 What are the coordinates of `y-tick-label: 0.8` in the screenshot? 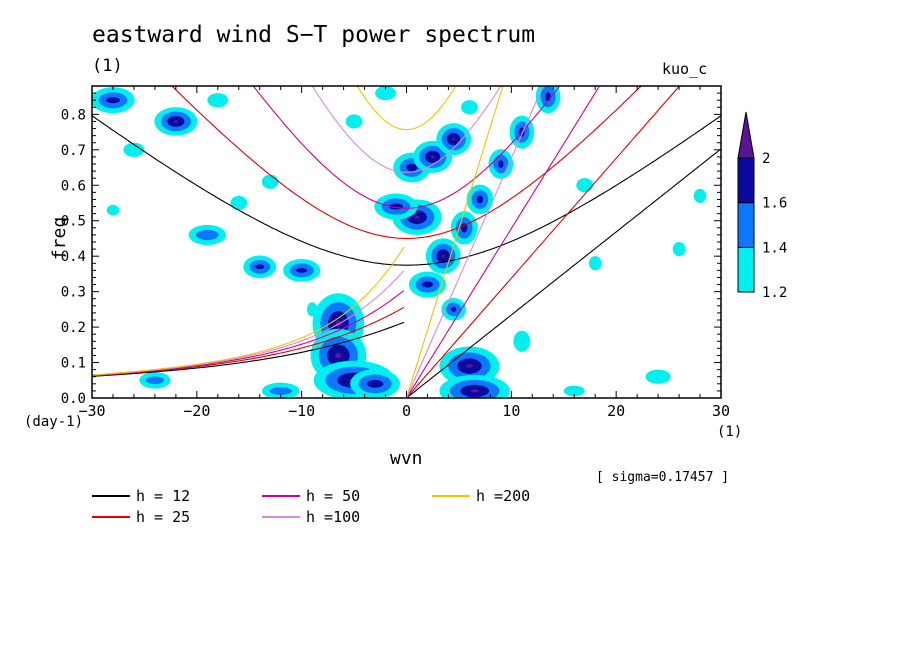 It's located at (73, 115).